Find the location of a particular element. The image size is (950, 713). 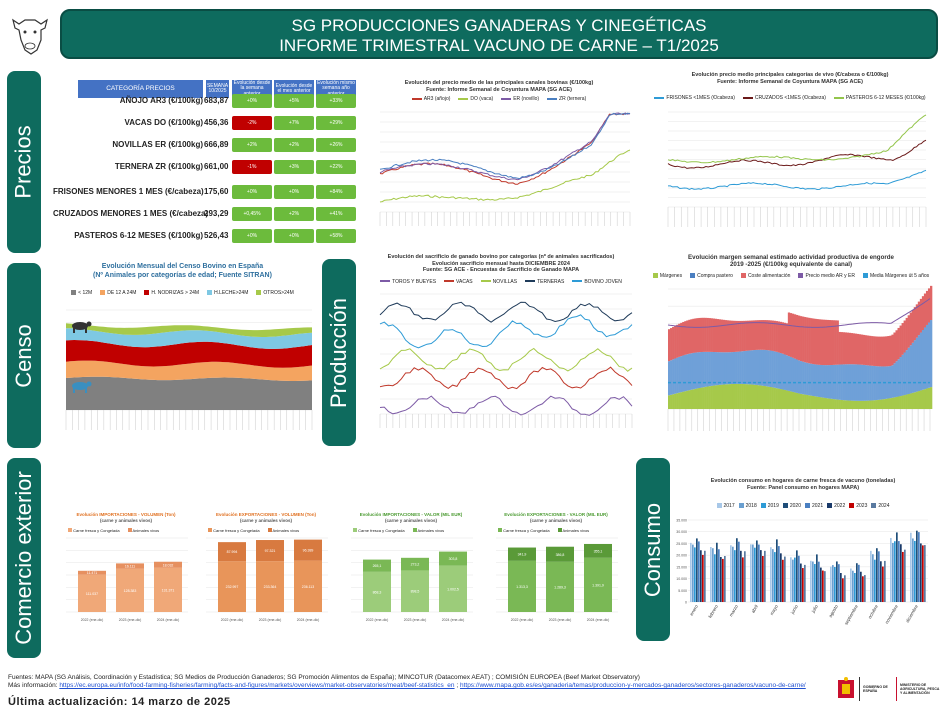

price-table-head-c3: Evolución mismo semana año anterior is located at coordinates (336, 89).